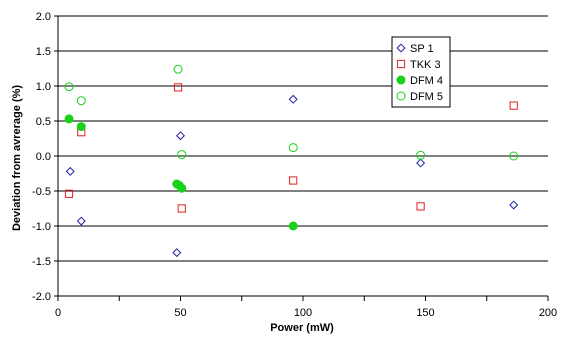 The image size is (563, 340). I want to click on legend: SP 1 TKK 3 DFM 4 DFM 5, so click(421, 72).